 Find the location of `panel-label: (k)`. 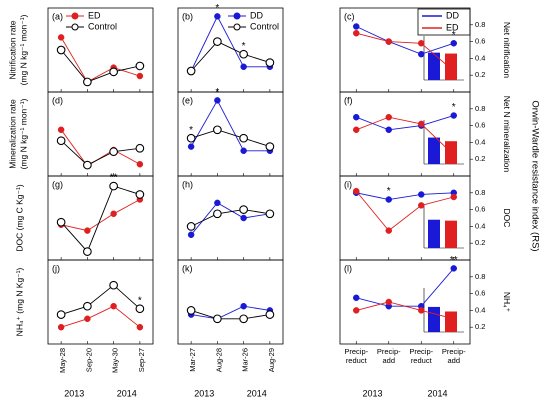

panel-label: (k) is located at coordinates (187, 268).